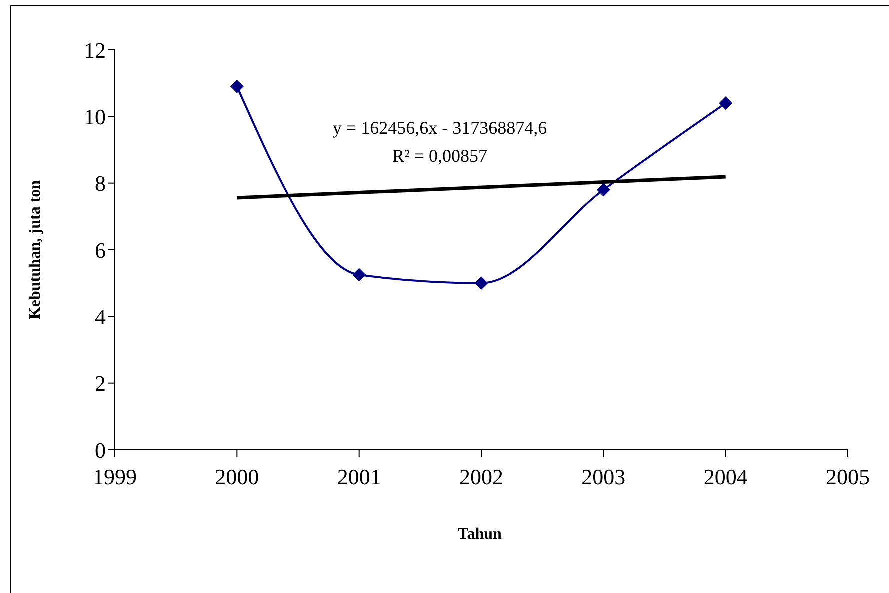 The image size is (889, 593). I want to click on y-tick-label: 0, so click(100, 450).